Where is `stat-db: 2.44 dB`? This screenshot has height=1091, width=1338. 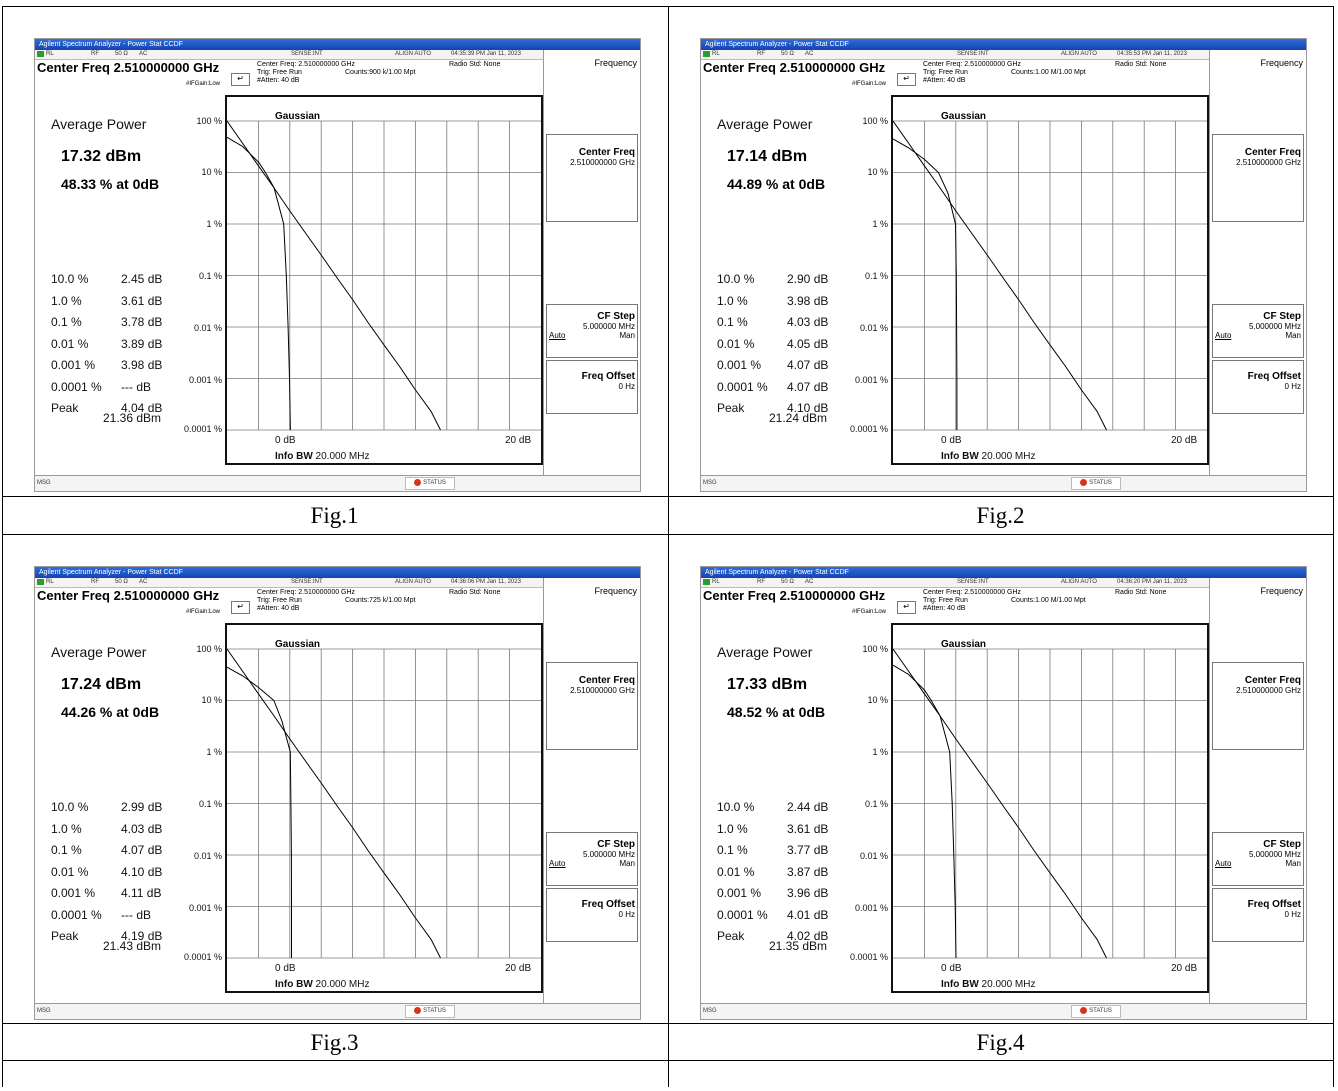 stat-db: 2.44 dB is located at coordinates (808, 807).